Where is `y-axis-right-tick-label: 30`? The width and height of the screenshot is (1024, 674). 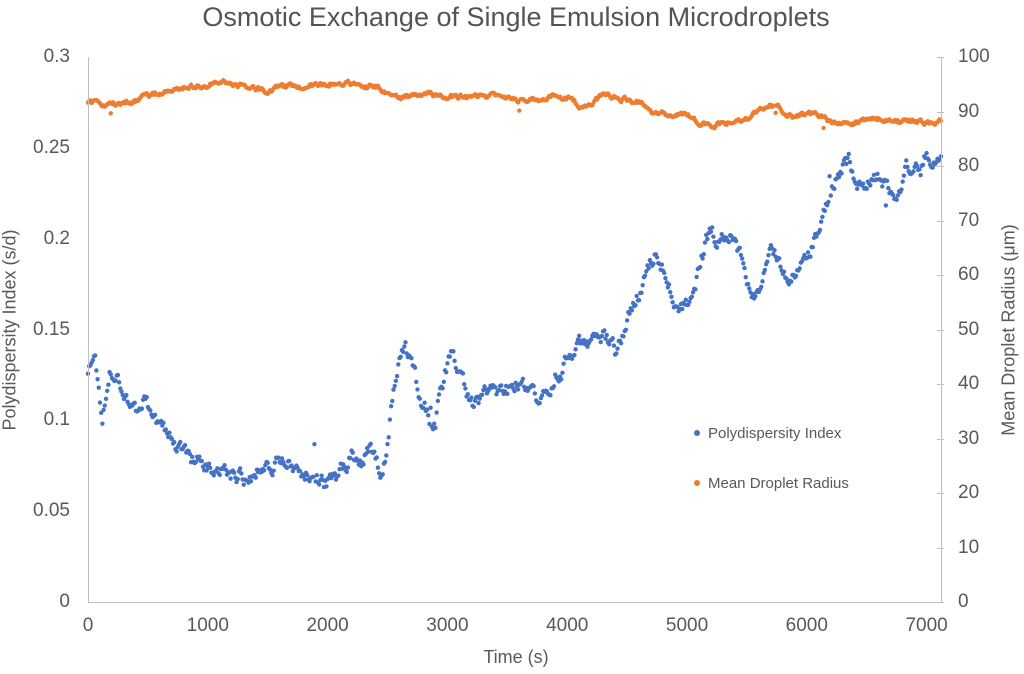 y-axis-right-tick-label: 30 is located at coordinates (969, 438).